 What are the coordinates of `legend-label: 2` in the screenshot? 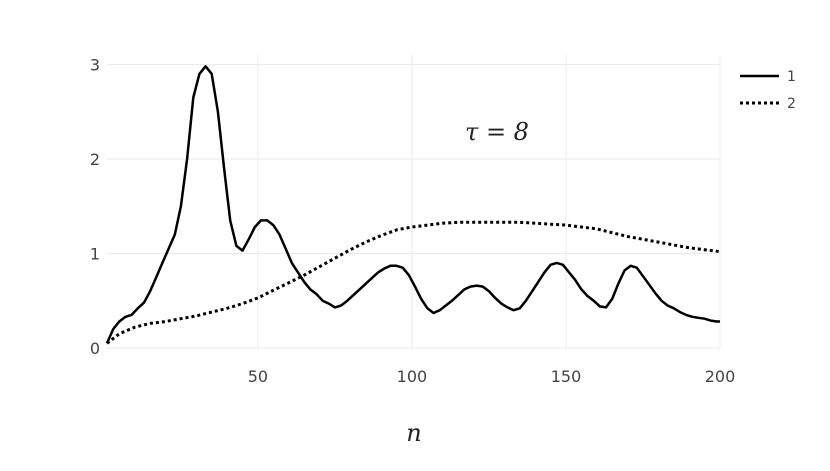 It's located at (791, 104).